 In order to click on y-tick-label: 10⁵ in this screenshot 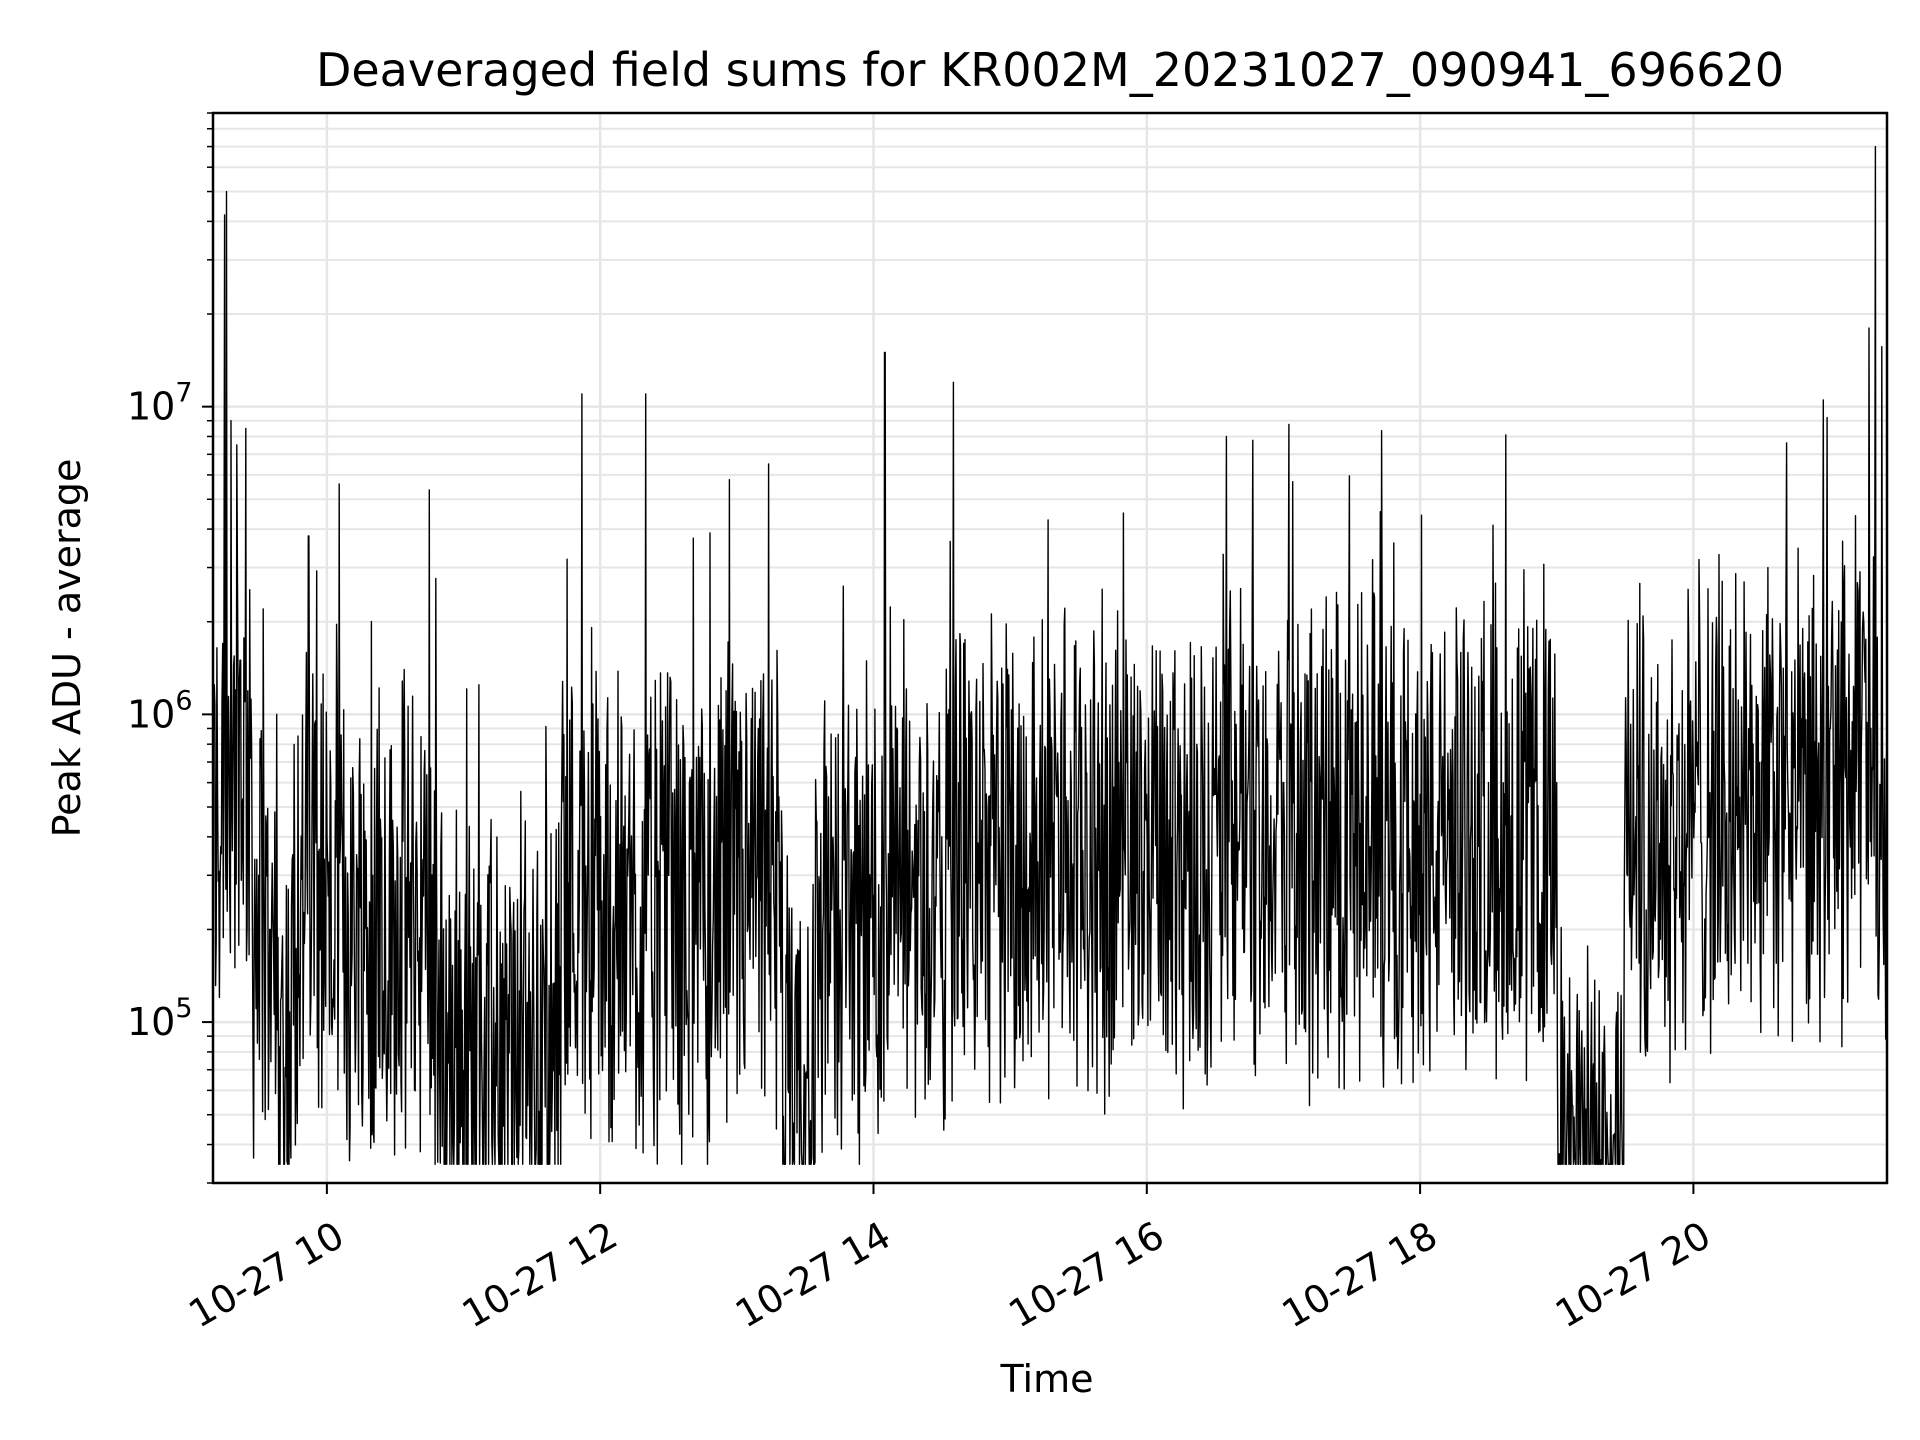, I will do `click(160, 1018)`.